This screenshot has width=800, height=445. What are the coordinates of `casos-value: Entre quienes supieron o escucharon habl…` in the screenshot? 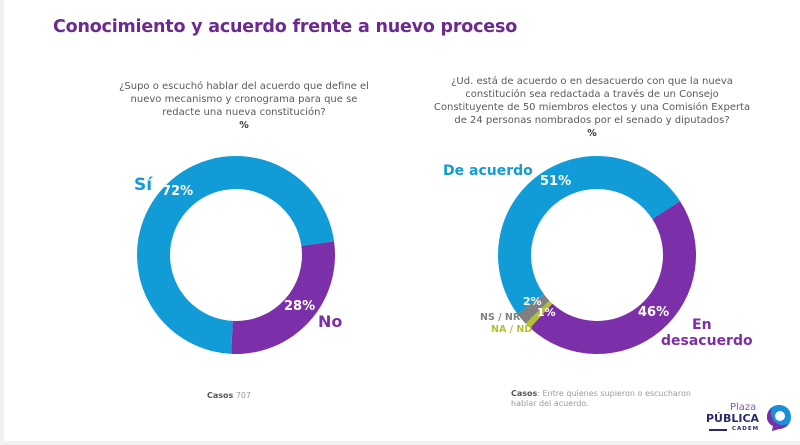 It's located at (601, 398).